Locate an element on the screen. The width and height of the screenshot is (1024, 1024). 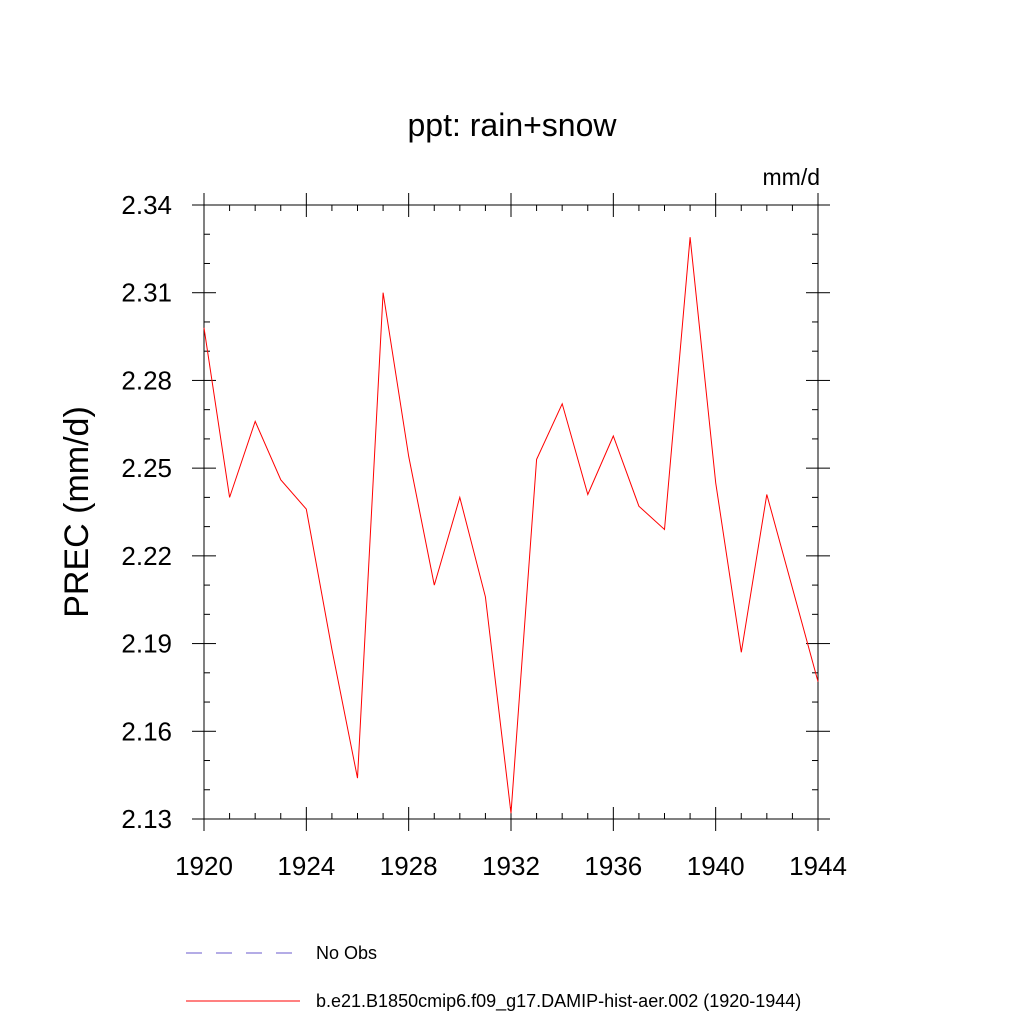
y-axis-label: PREC (mm/d) is located at coordinates (77, 512).